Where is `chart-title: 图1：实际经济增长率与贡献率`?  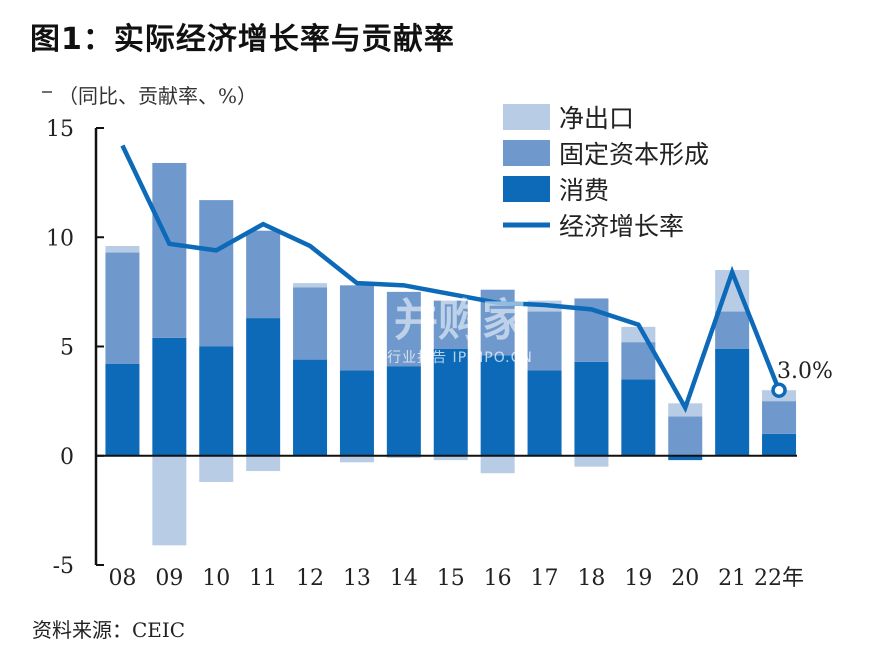
chart-title: 图1：实际经济增长率与贡献率 is located at coordinates (242, 39).